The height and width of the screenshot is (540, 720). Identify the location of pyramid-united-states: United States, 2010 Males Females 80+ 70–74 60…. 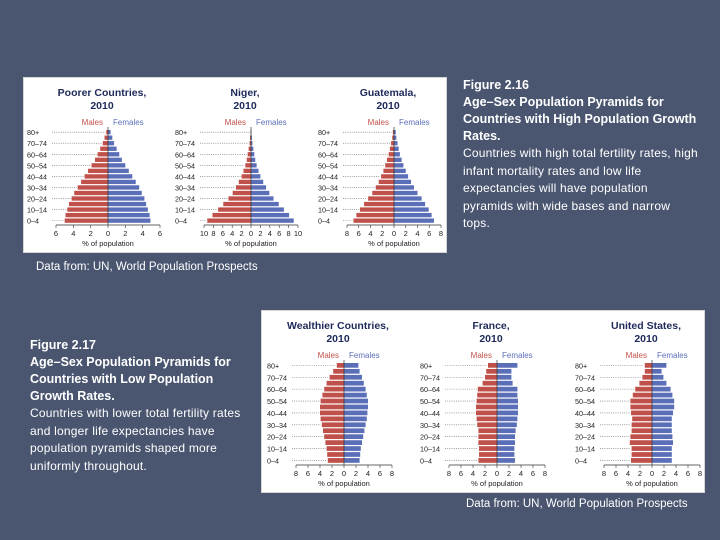
(638, 401).